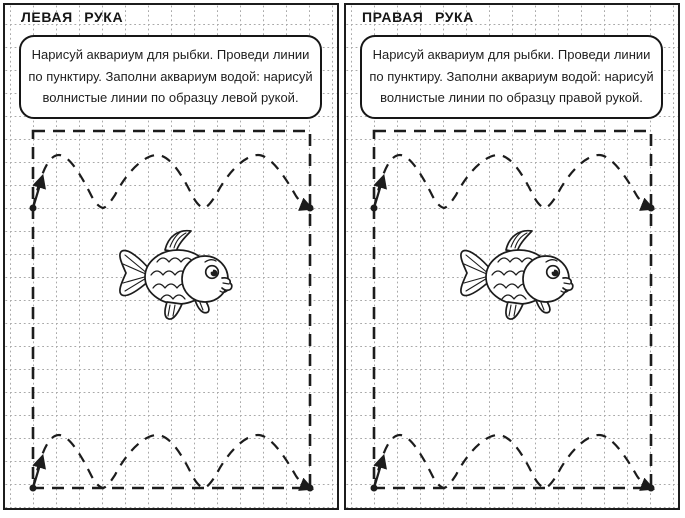  What do you see at coordinates (511, 97) in the screenshot?
I see `instruction-line: волнистые линии по образцу правой рукой.` at bounding box center [511, 97].